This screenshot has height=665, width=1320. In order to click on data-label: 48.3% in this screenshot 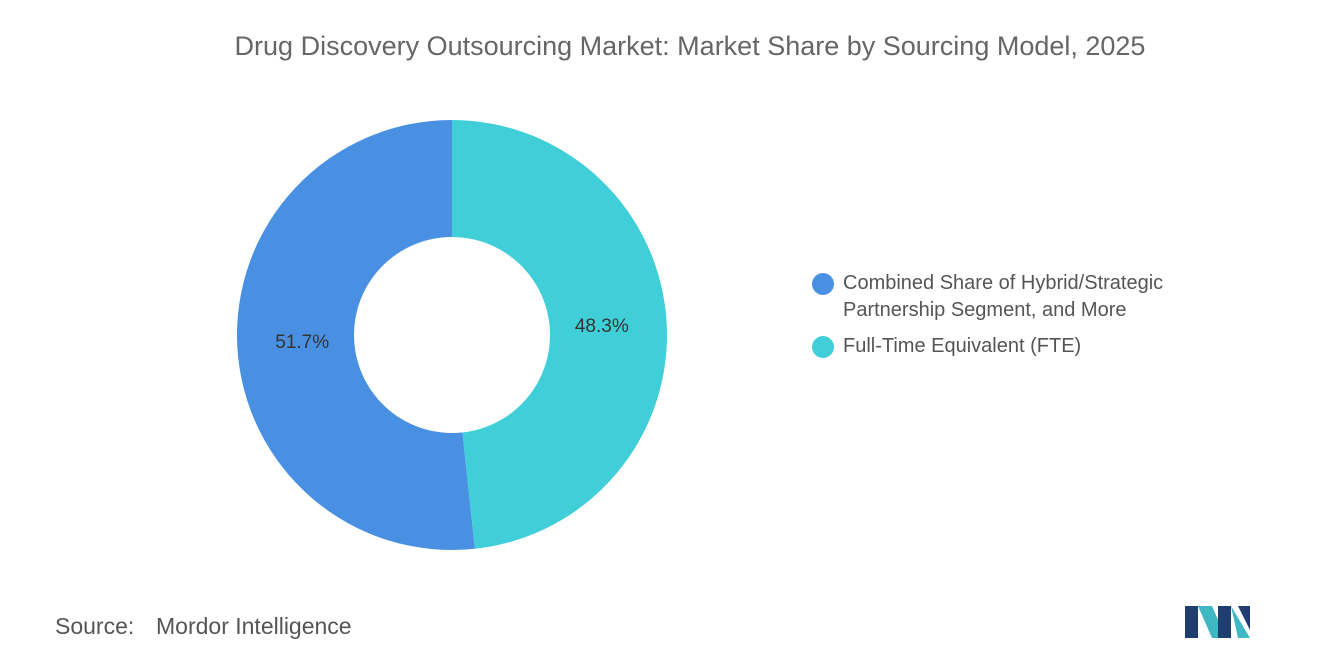, I will do `click(602, 326)`.